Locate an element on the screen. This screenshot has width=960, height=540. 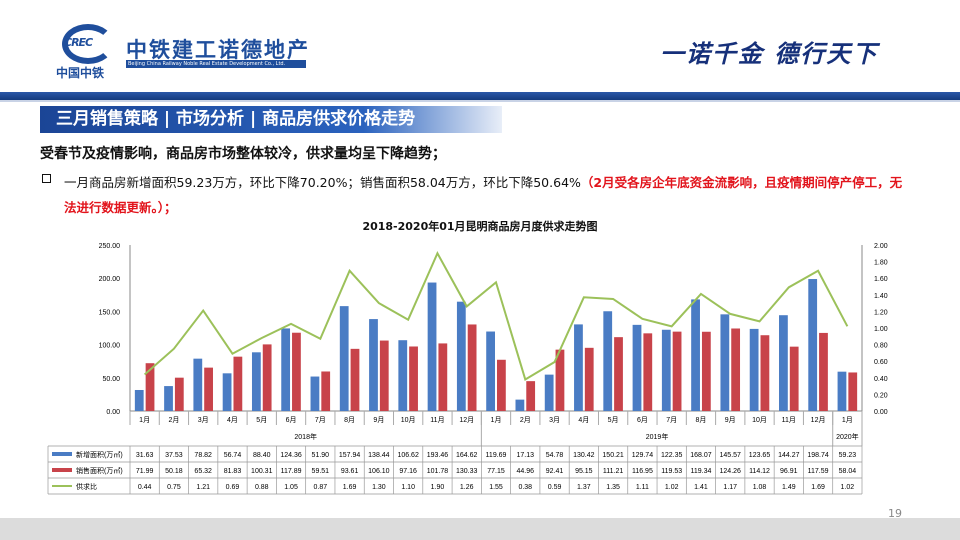
slogan: 一诺千金 德行天下 is located at coordinates (769, 53).